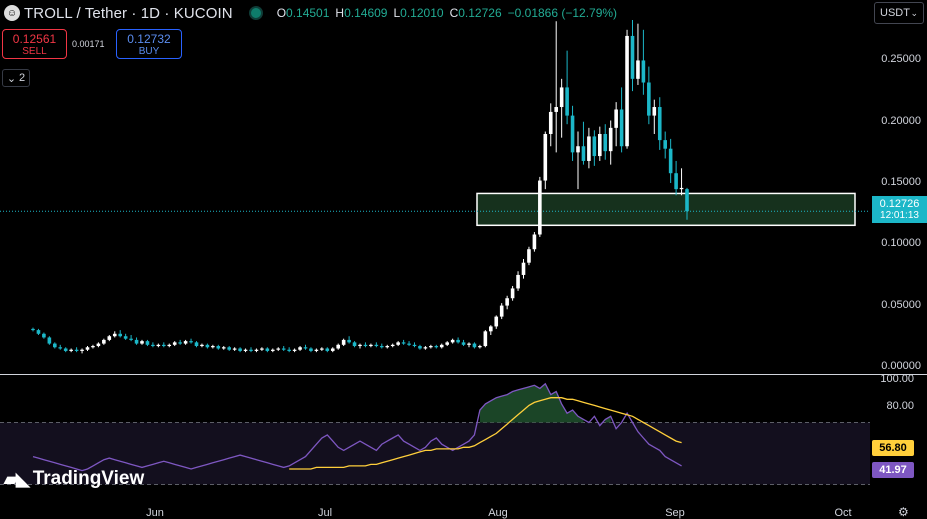 This screenshot has width=927, height=519. I want to click on rsi-band-fill, so click(435, 453).